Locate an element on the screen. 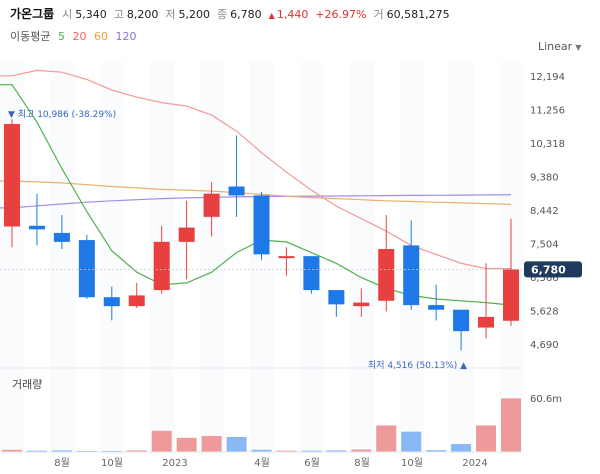  change-value: 1,440 is located at coordinates (292, 14).